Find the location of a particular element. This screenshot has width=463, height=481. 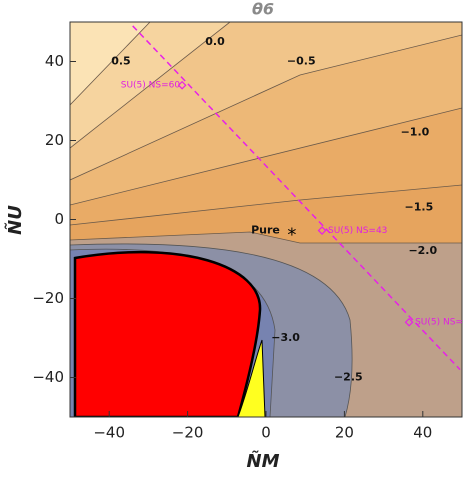

y-tick-label: 20 is located at coordinates (54, 140).